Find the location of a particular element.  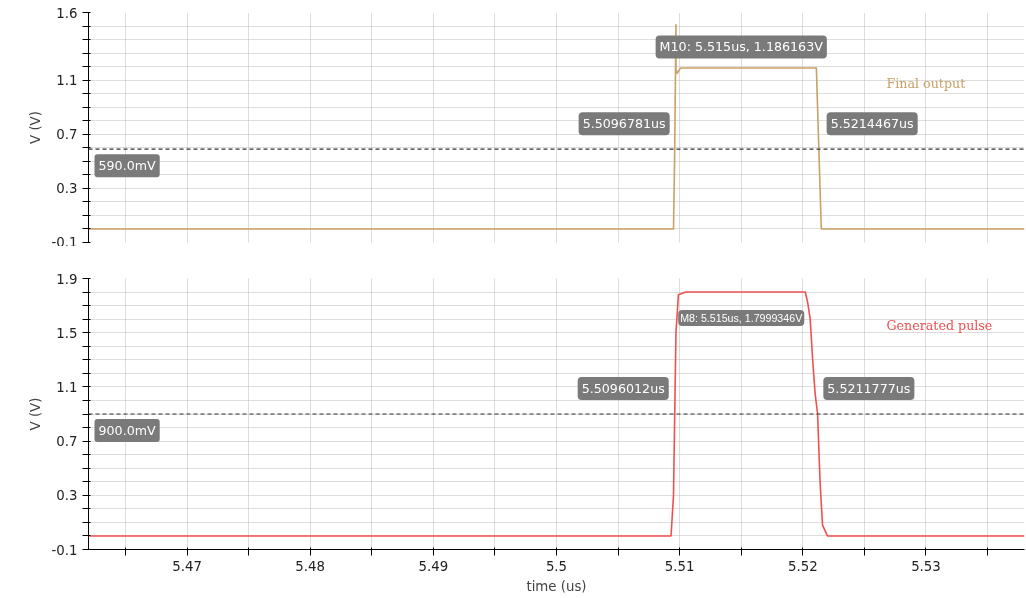

x-tick-label: 5.48 is located at coordinates (310, 566).